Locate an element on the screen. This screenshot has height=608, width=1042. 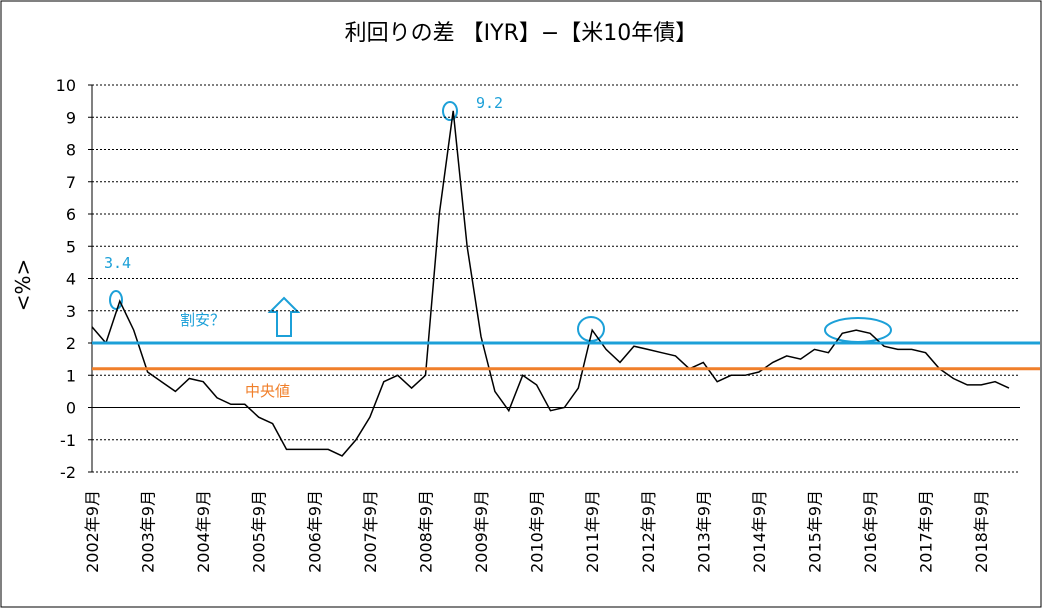
x-tick-label: 2008年9月 is located at coordinates (425, 531).